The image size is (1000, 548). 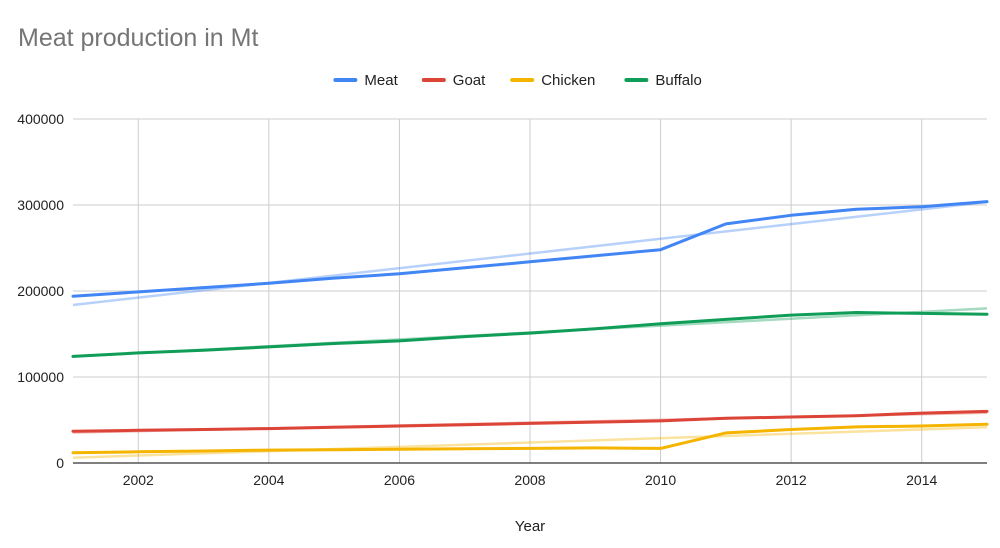 I want to click on legend-item-goat: Goat, so click(x=453, y=80).